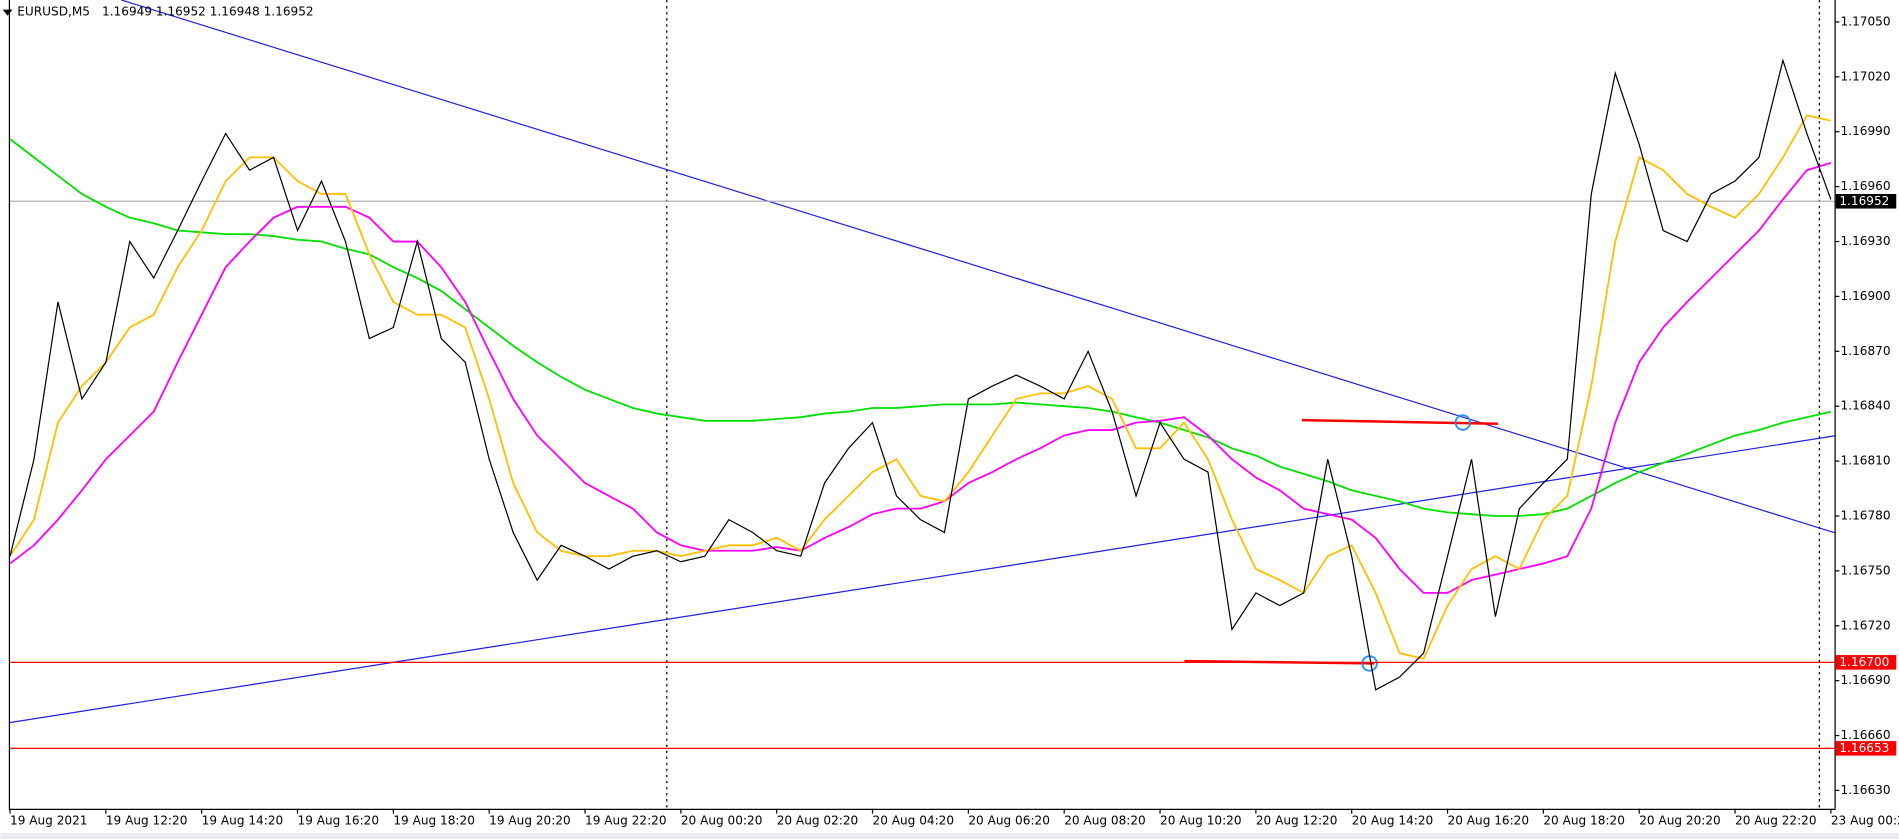  I want to click on x-tick-label: 19 Aug 12:20, so click(147, 820).